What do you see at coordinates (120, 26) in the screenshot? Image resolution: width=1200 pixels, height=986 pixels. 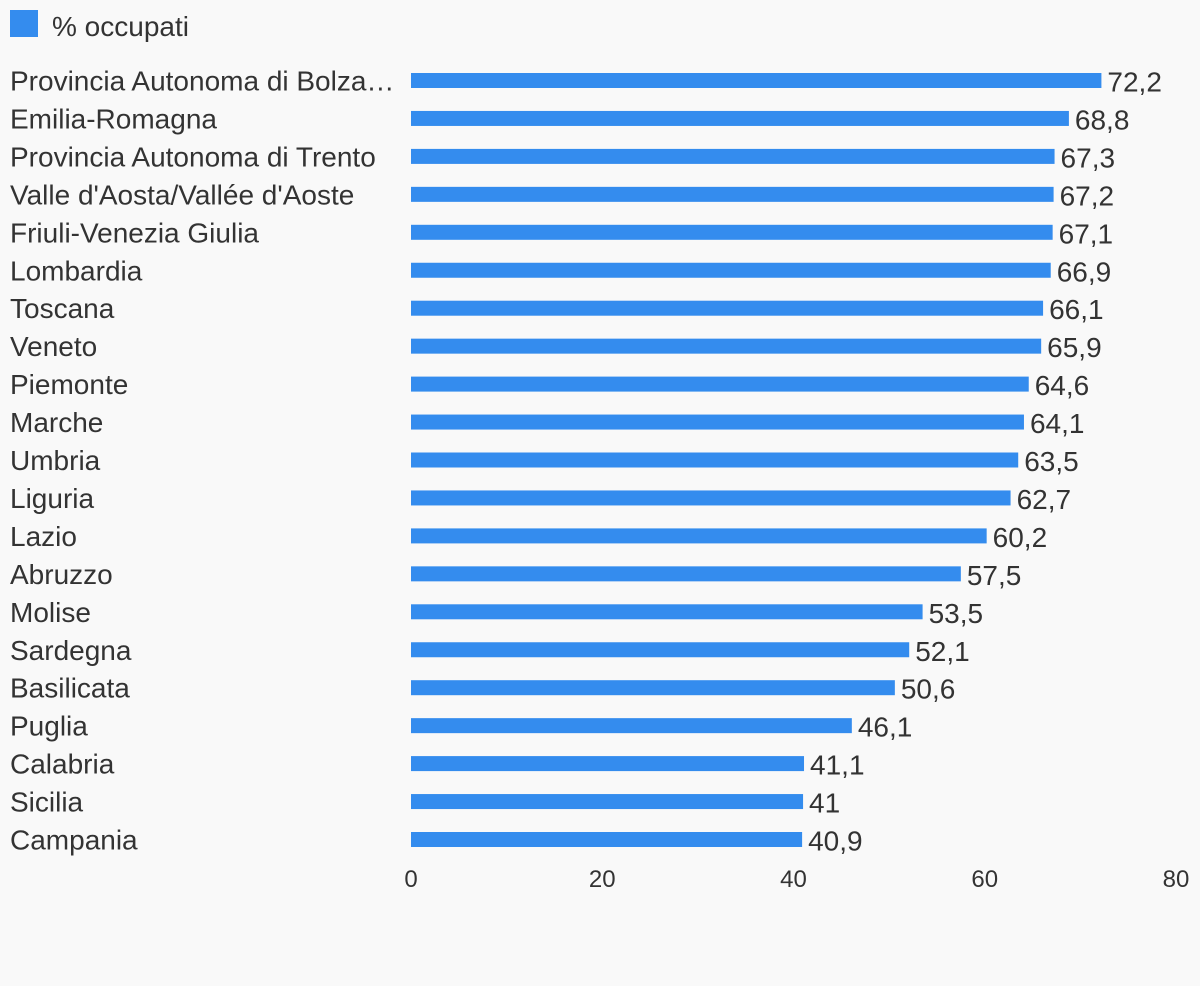 I see `legend-label: % occupati` at bounding box center [120, 26].